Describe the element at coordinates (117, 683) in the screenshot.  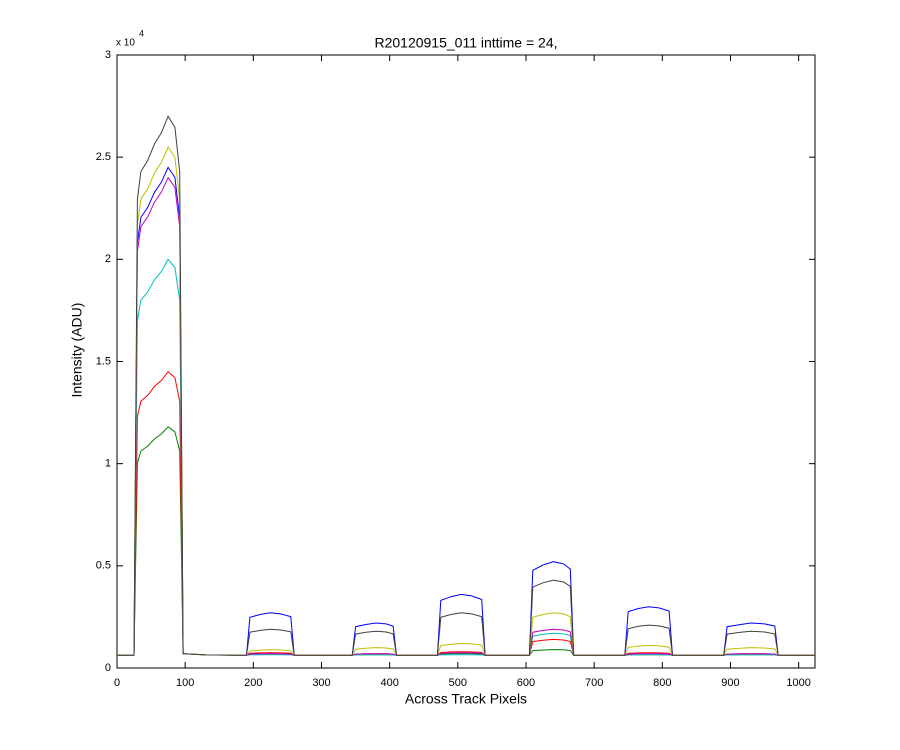
I see `x-tick-label: 0` at that location.